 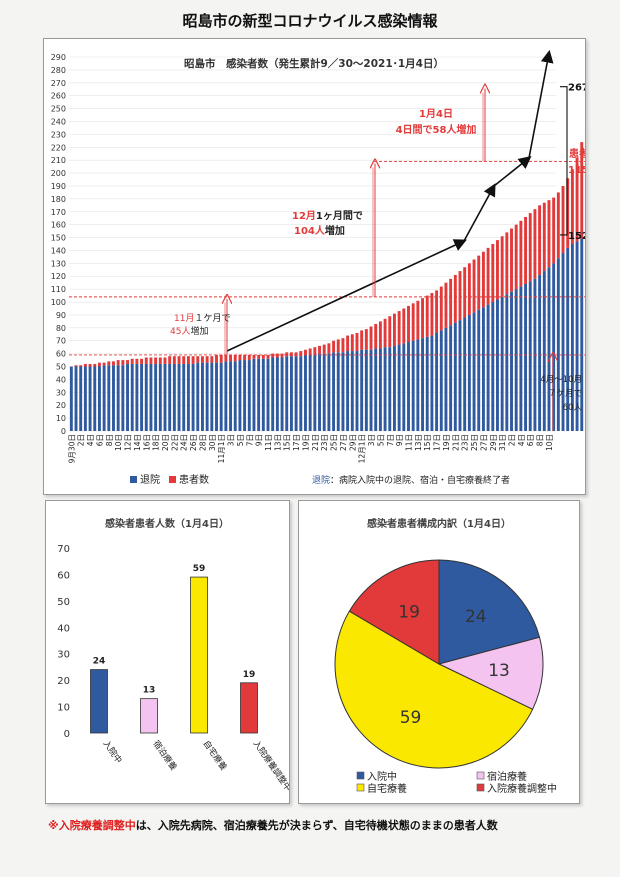 I want to click on footnote-text: は、入院先病院、宿泊療養先が決まらず、自宅待機状態のままの患者人数, so click(x=316, y=825).